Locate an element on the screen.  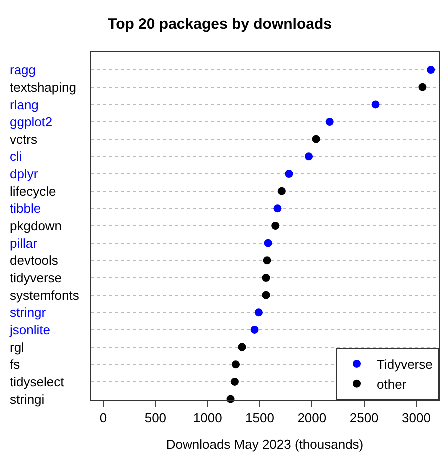
y-tick-label: ragg is located at coordinates (23, 70).